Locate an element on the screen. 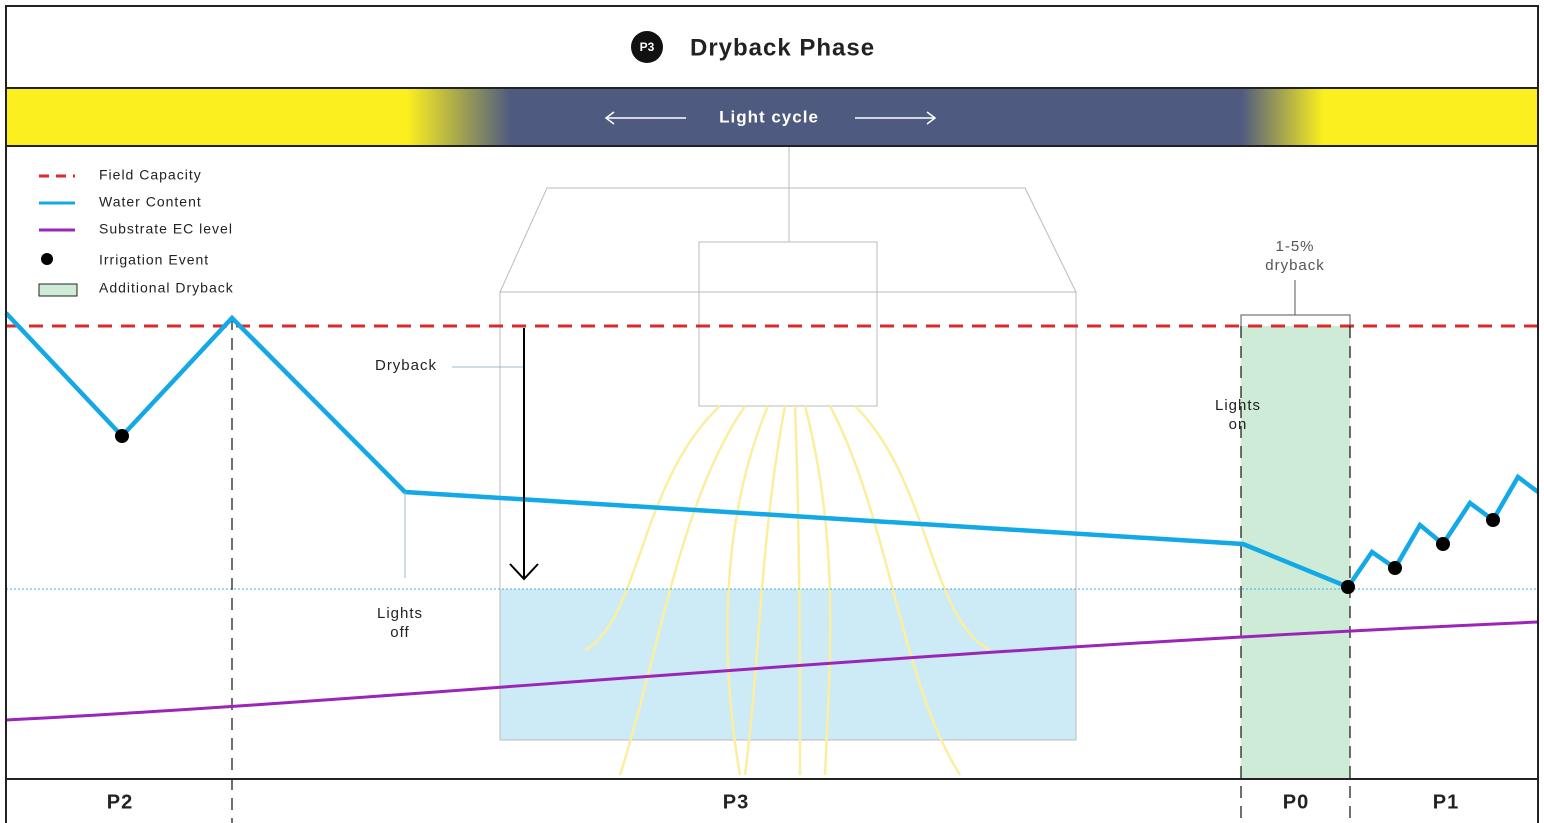  light-rays is located at coordinates (787, 590).